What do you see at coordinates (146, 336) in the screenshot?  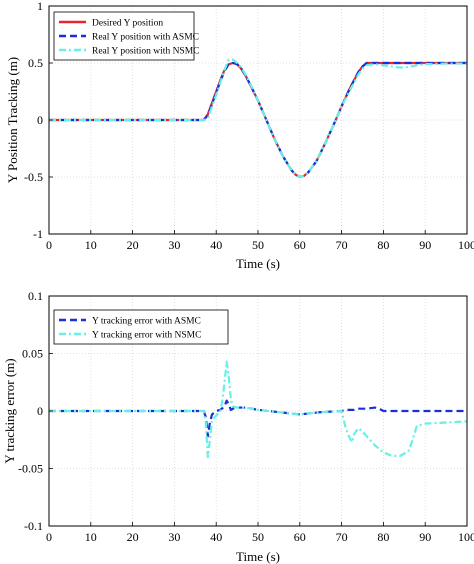 I see `legend-entry: Y tracking error with NSMC` at bounding box center [146, 336].